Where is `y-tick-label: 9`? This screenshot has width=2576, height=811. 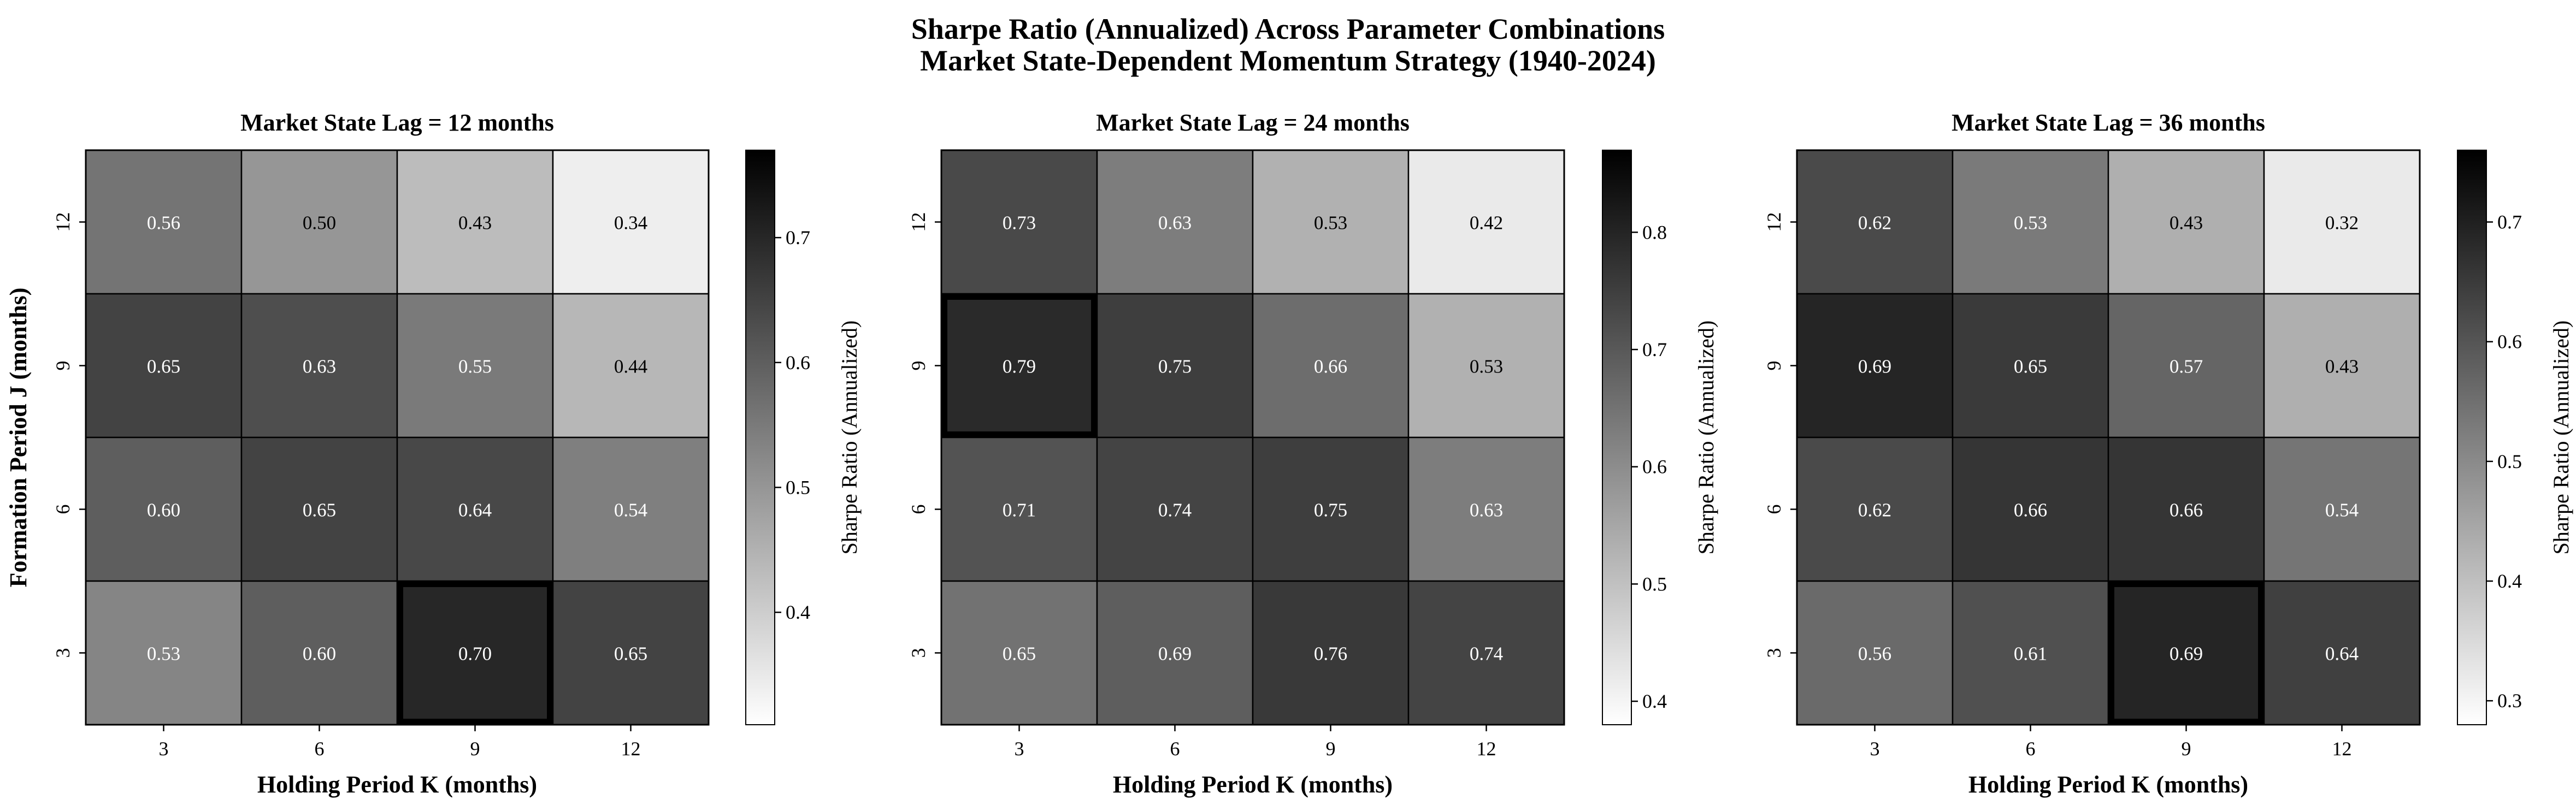 y-tick-label: 9 is located at coordinates (63, 366).